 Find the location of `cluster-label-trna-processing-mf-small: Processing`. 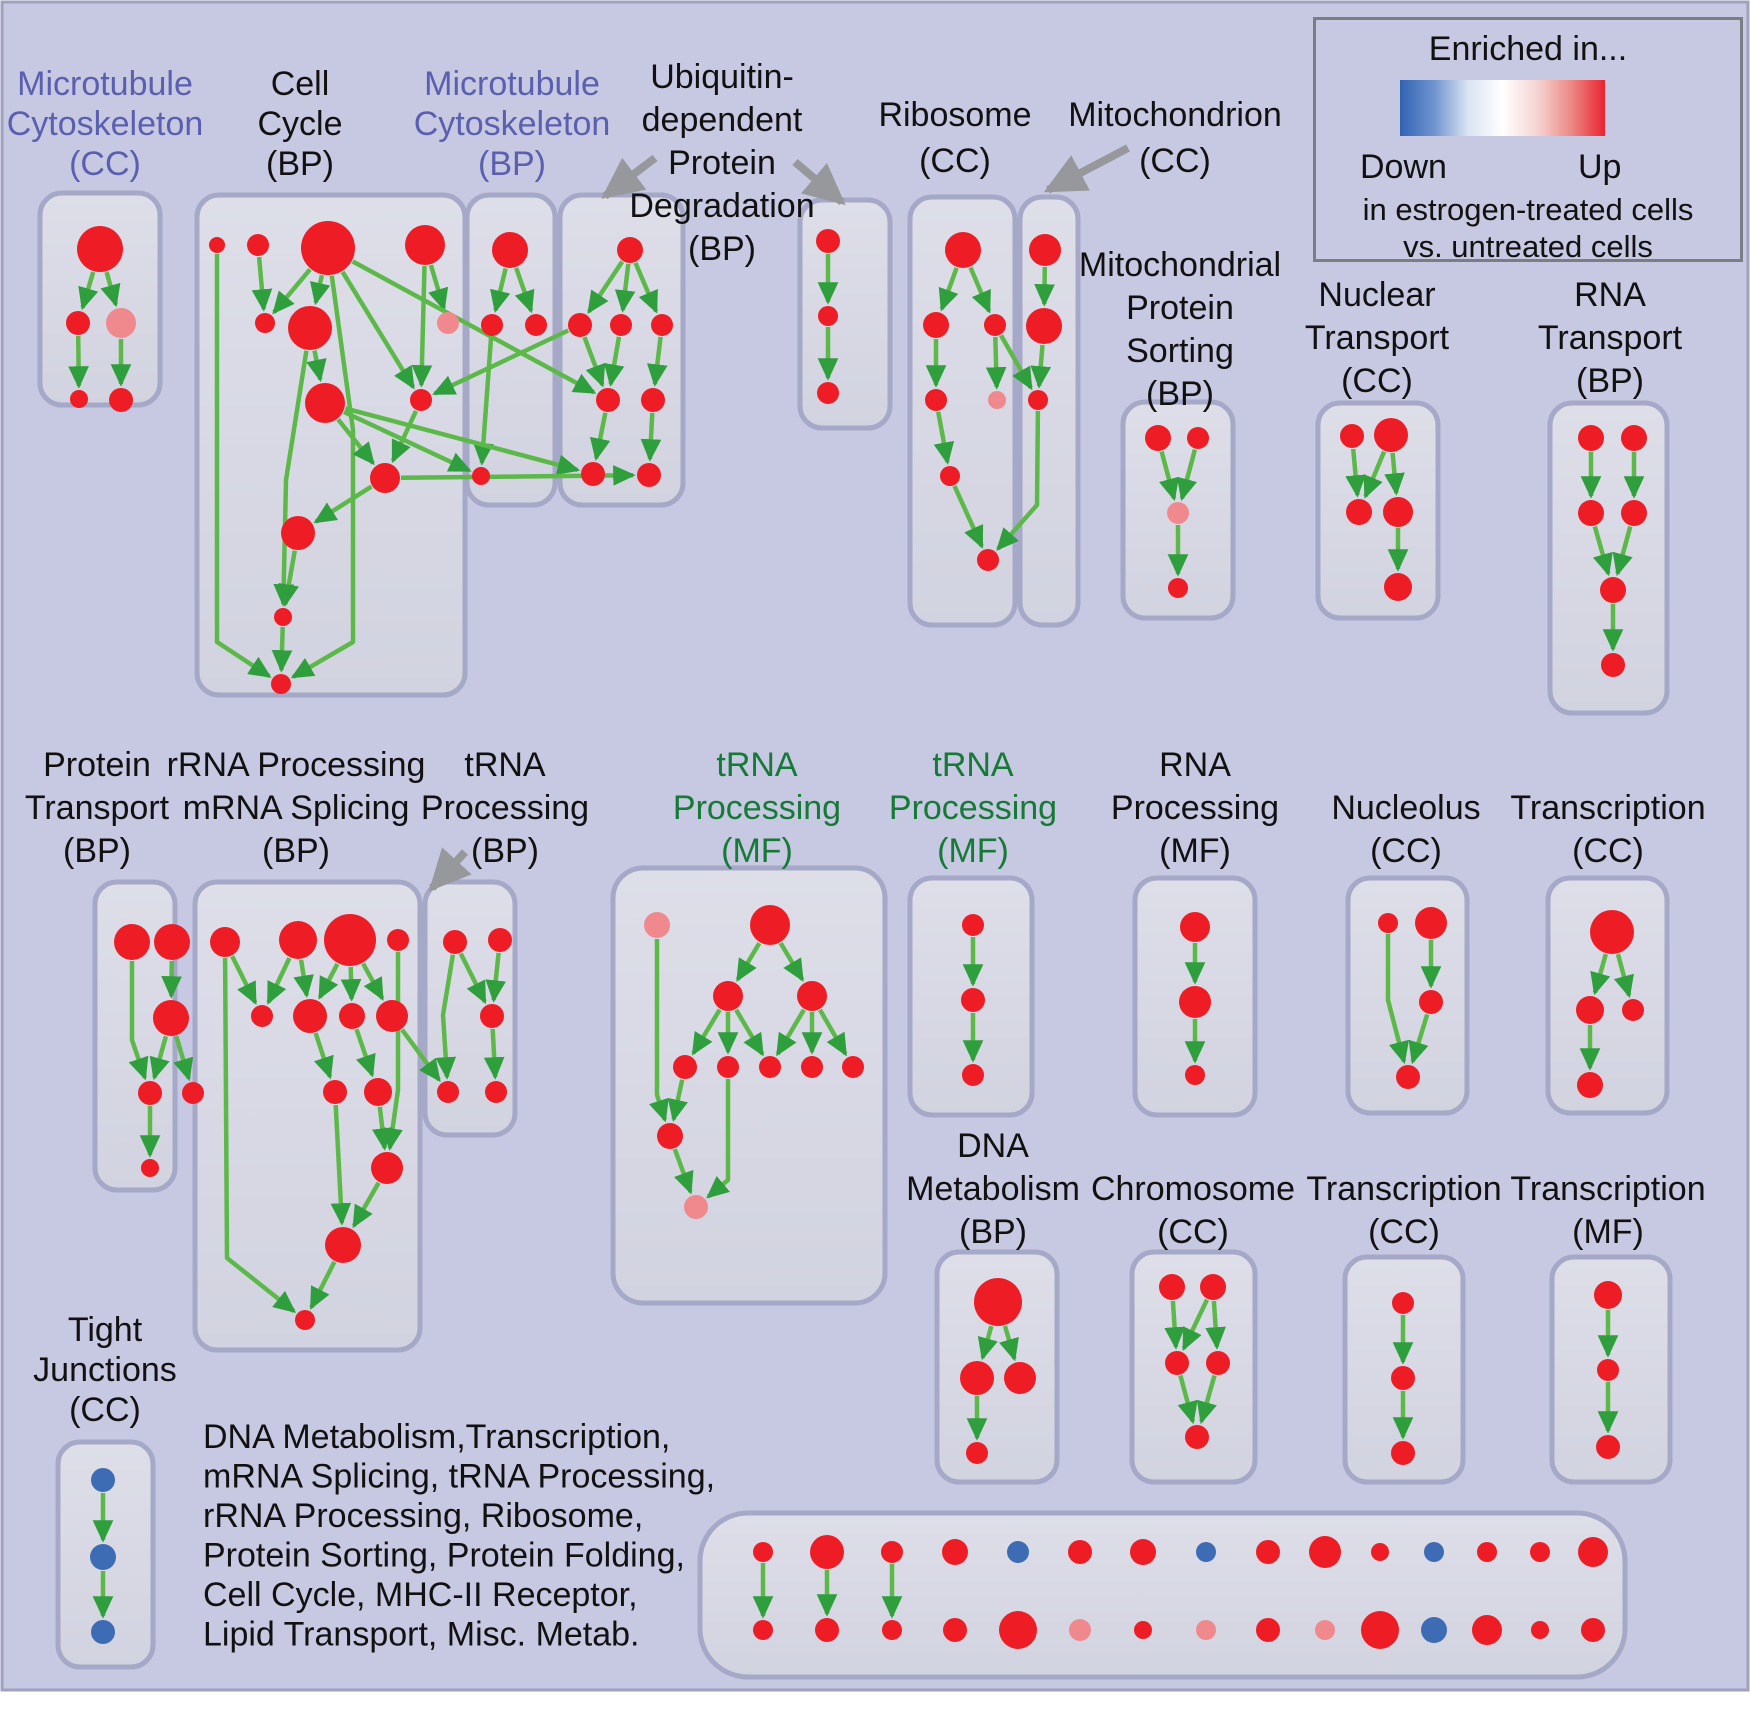

cluster-label-trna-processing-mf-small: Processing is located at coordinates (973, 808).